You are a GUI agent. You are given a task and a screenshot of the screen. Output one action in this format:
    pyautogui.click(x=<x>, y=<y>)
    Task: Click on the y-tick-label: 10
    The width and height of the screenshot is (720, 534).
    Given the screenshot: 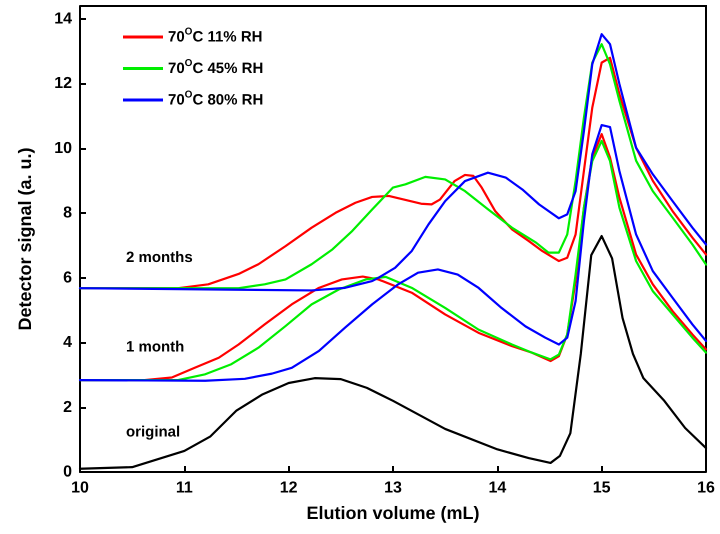 What is the action you would take?
    pyautogui.click(x=63, y=148)
    